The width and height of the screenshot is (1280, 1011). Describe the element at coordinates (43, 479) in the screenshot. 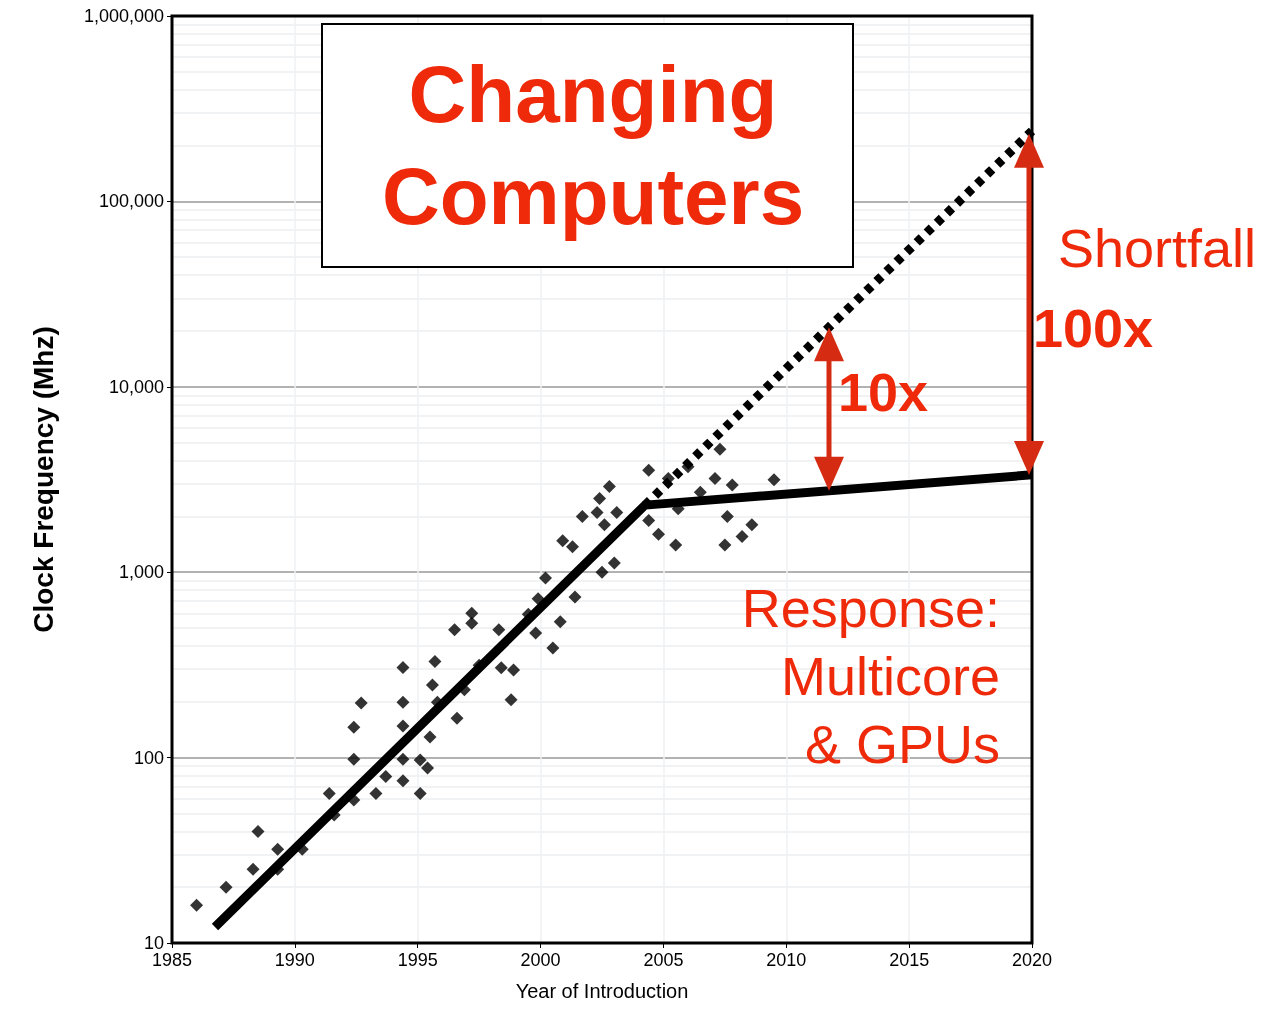

I see `y-axis-title: Clock Frequency (Mhz)` at that location.